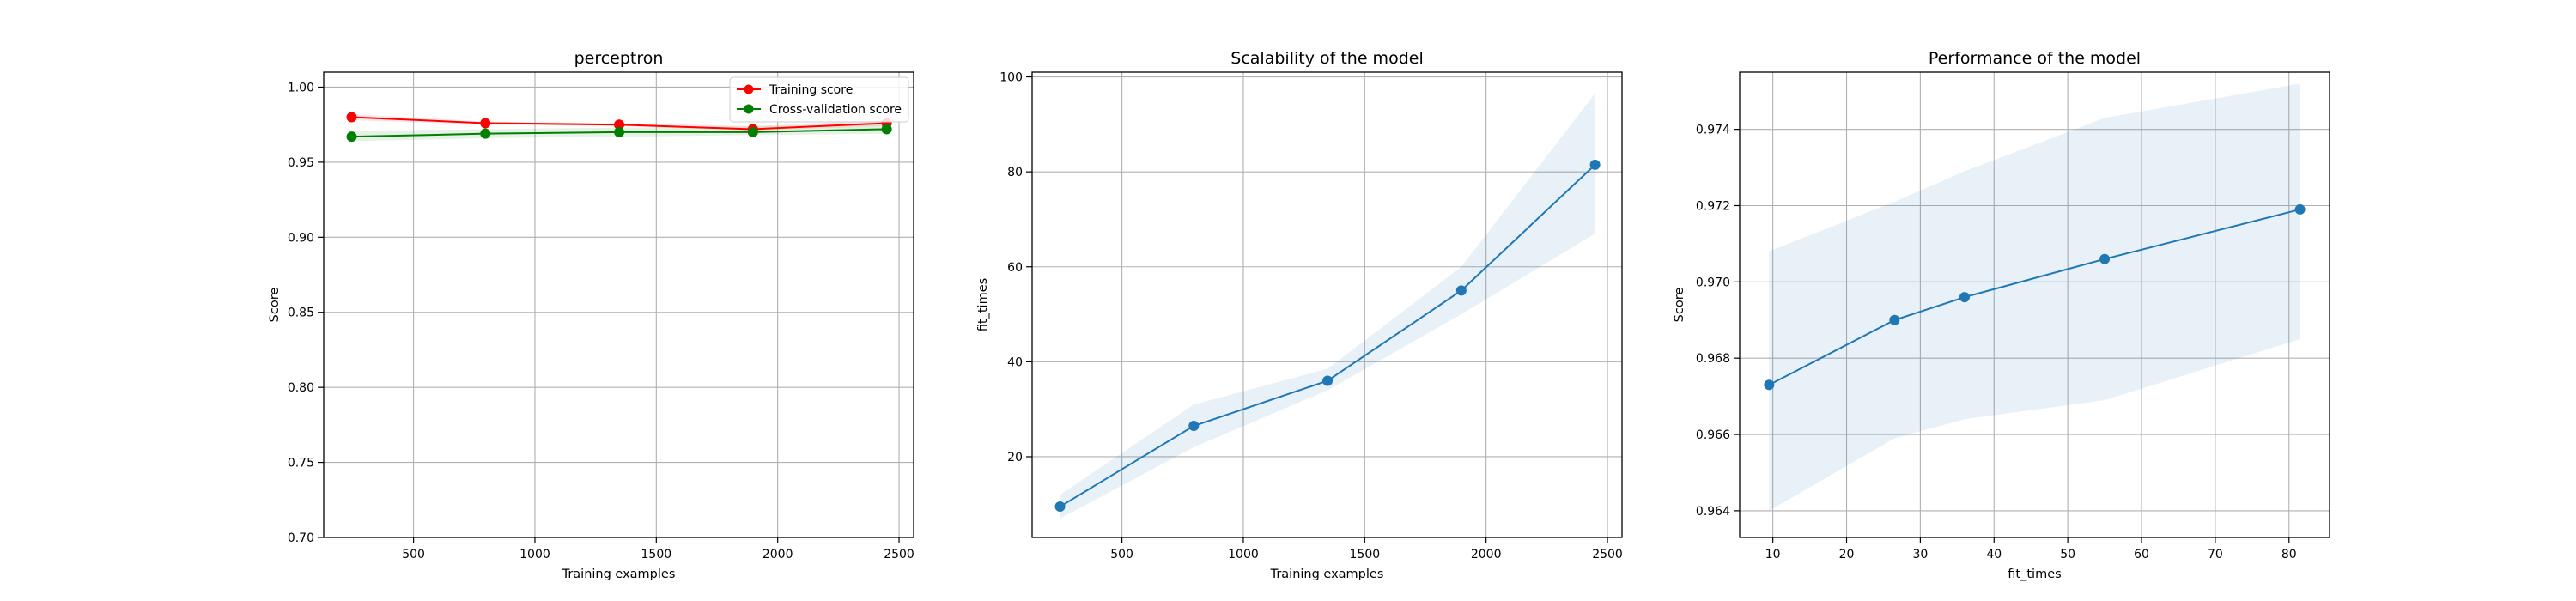 The image size is (2576, 601). I want to click on legend-box, so click(819, 100).